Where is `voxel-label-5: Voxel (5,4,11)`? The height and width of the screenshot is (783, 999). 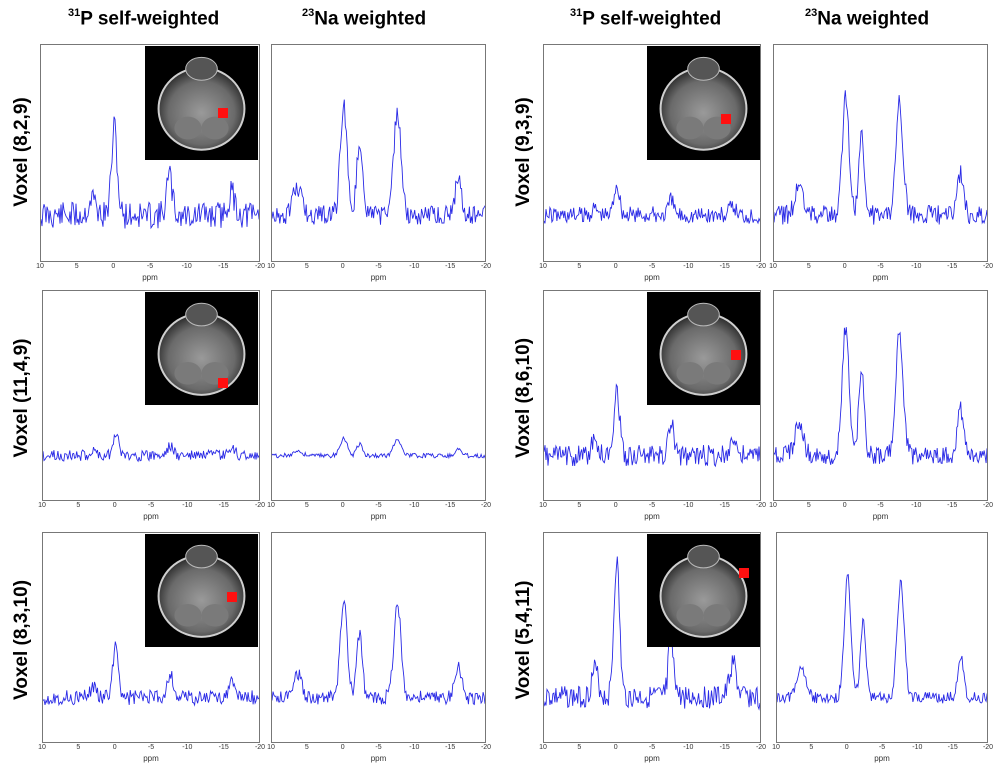
voxel-label-5: Voxel (5,4,11) is located at coordinates (523, 640).